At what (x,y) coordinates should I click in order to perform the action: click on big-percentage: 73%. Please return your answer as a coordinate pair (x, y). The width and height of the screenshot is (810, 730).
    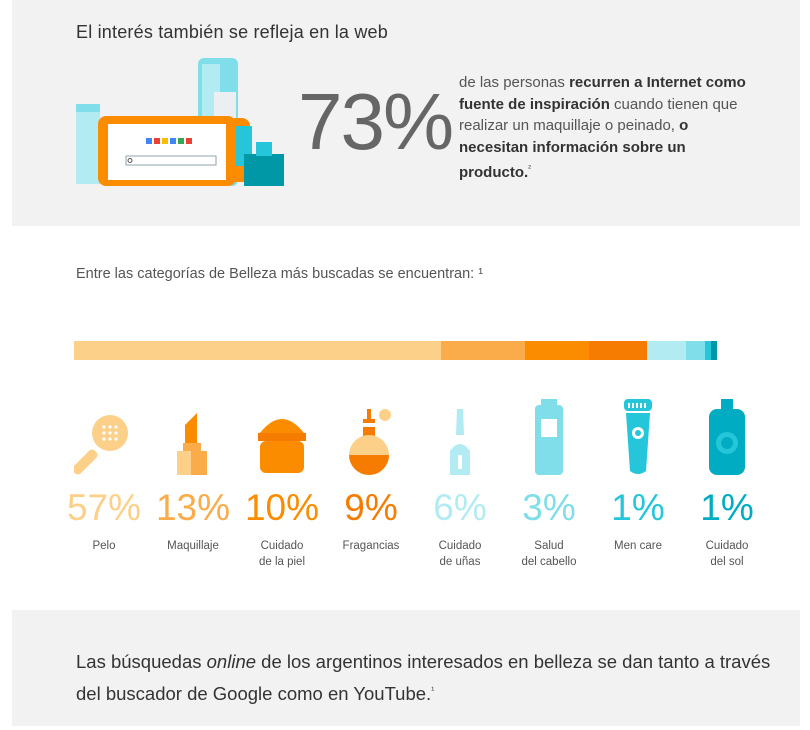
    Looking at the image, I should click on (376, 121).